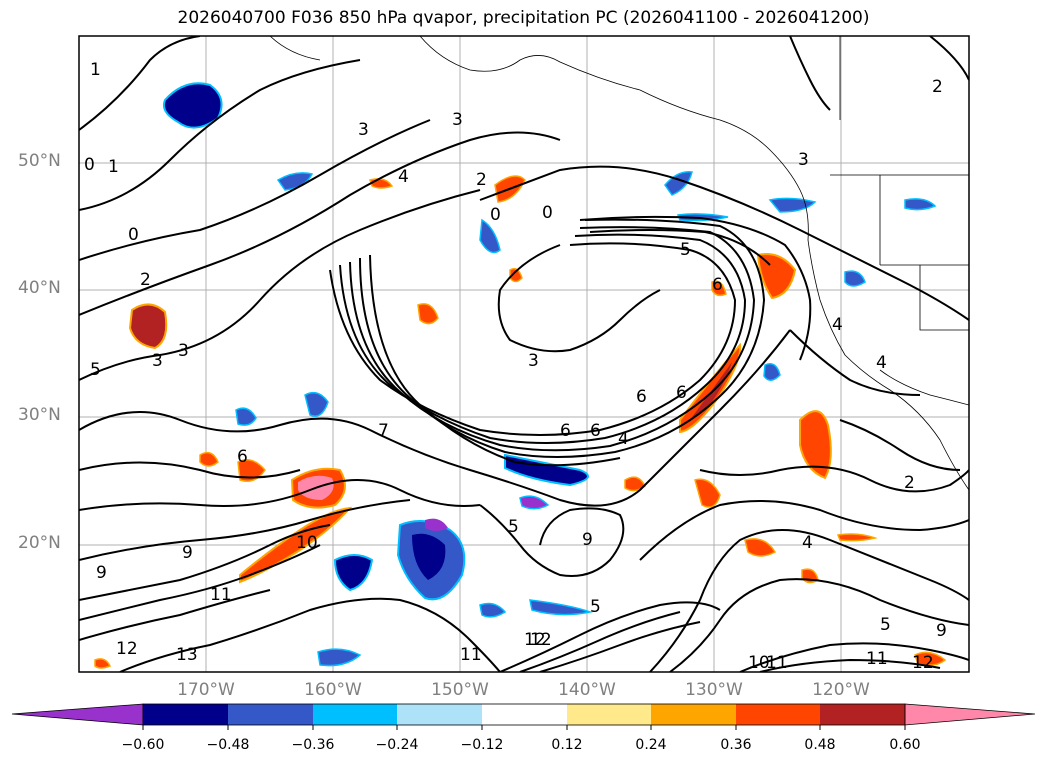 The height and width of the screenshot is (765, 1047). Describe the element at coordinates (333, 690) in the screenshot. I see `longitude-label: 160°W` at that location.